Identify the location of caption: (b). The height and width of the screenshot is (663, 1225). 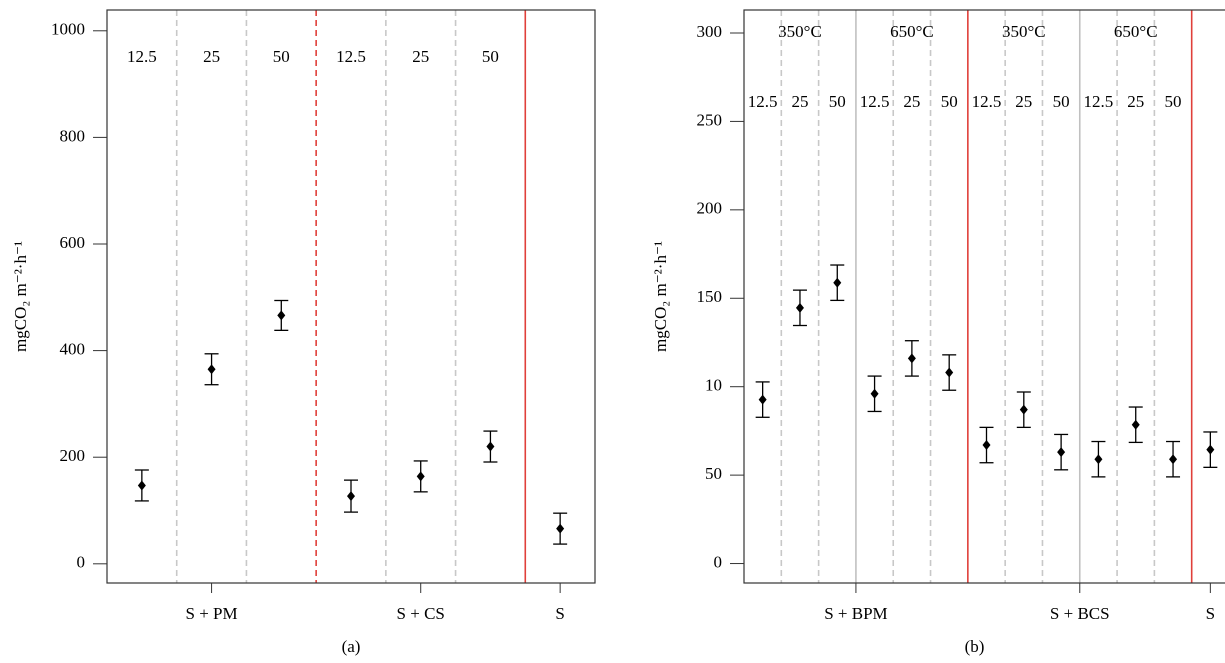
(975, 646).